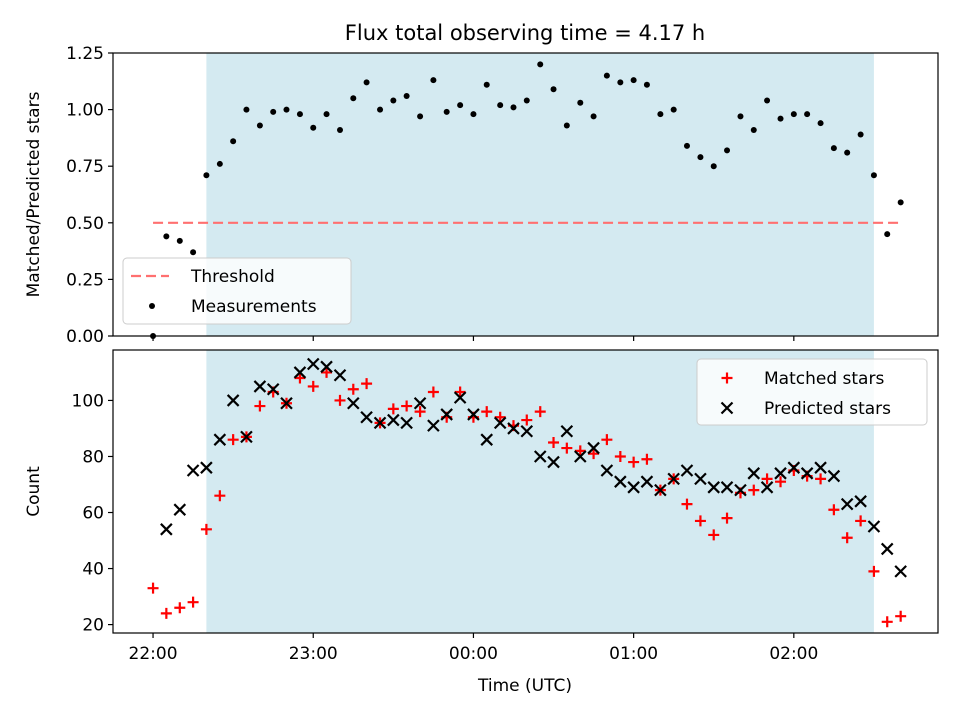 This screenshot has width=960, height=720. Describe the element at coordinates (793, 654) in the screenshot. I see `x-tick-label: 02:00` at that location.